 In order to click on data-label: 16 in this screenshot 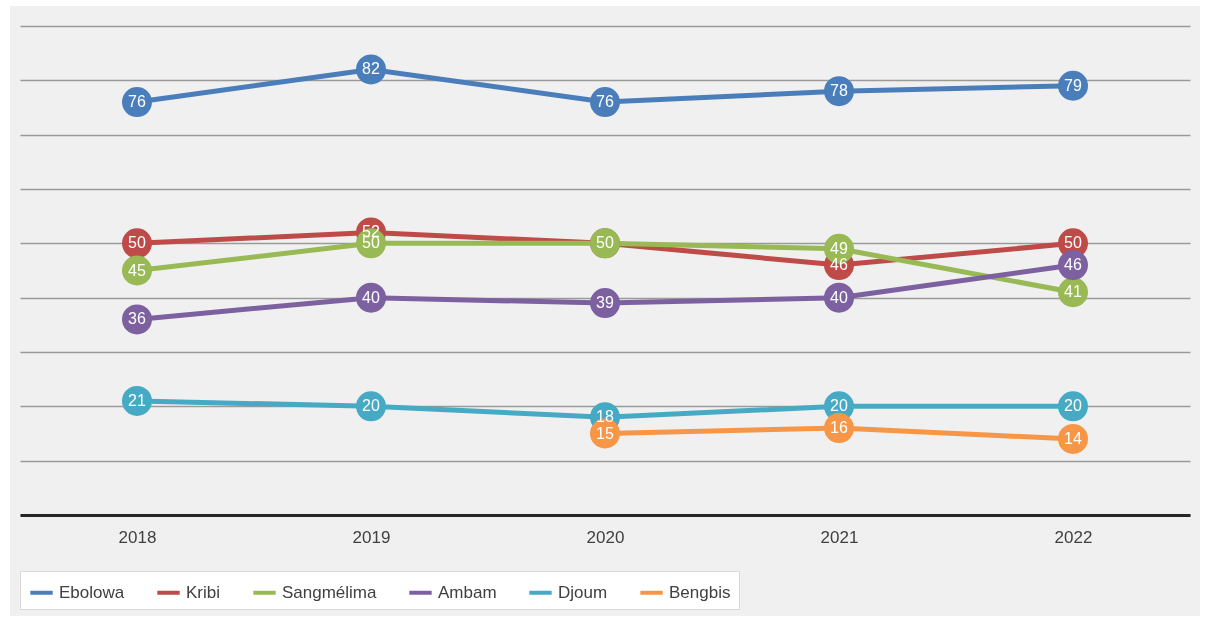, I will do `click(839, 428)`.